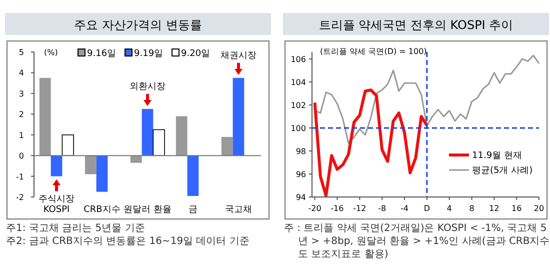 This screenshot has height=265, width=550. Describe the element at coordinates (301, 151) in the screenshot. I see `y-tick-label: 98` at that location.